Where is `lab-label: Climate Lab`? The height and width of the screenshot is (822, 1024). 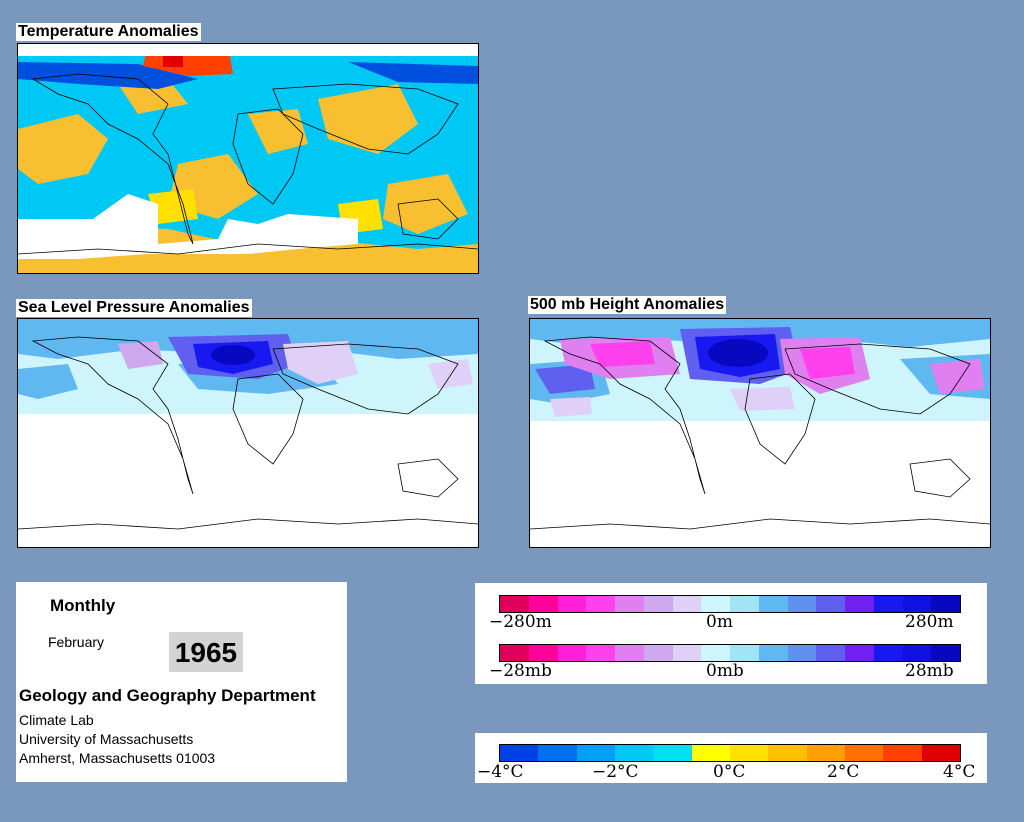
lab-label: Climate Lab is located at coordinates (56, 720).